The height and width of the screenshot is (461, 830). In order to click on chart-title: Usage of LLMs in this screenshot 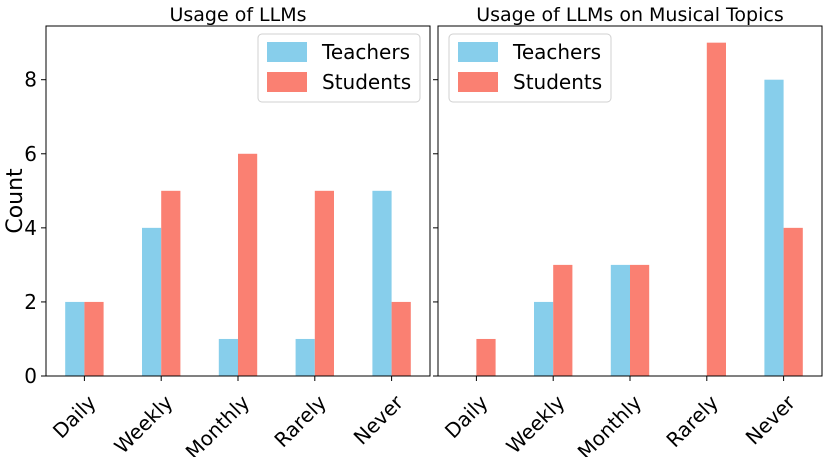, I will do `click(237, 15)`.